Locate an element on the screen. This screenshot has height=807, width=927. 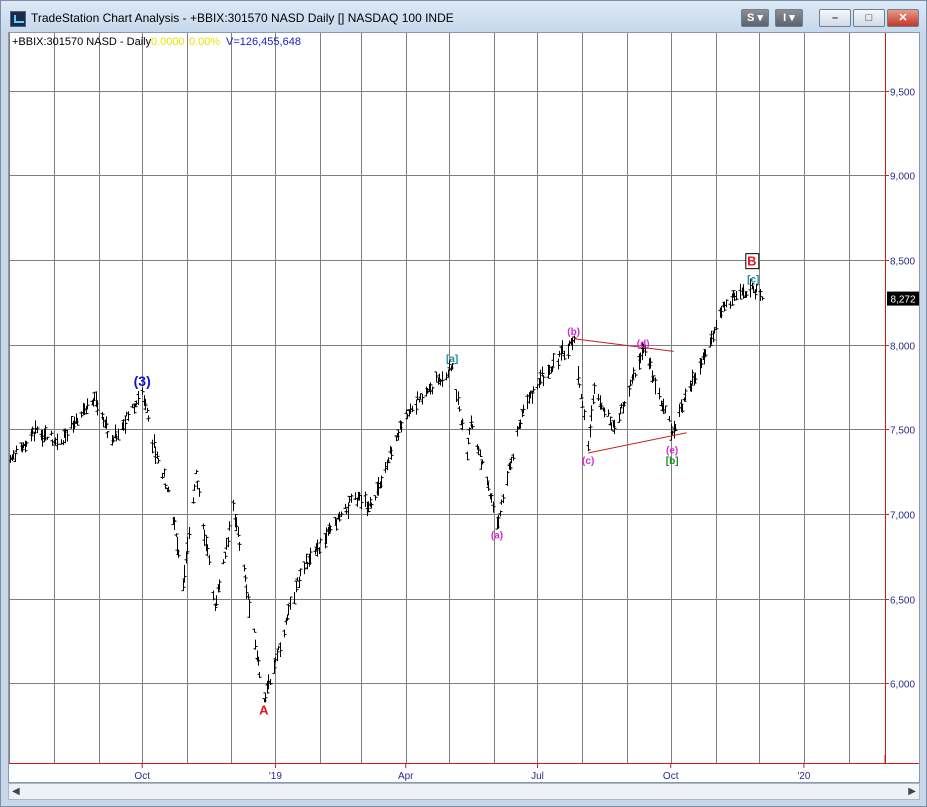
x-tick-label: Oct is located at coordinates (142, 776).